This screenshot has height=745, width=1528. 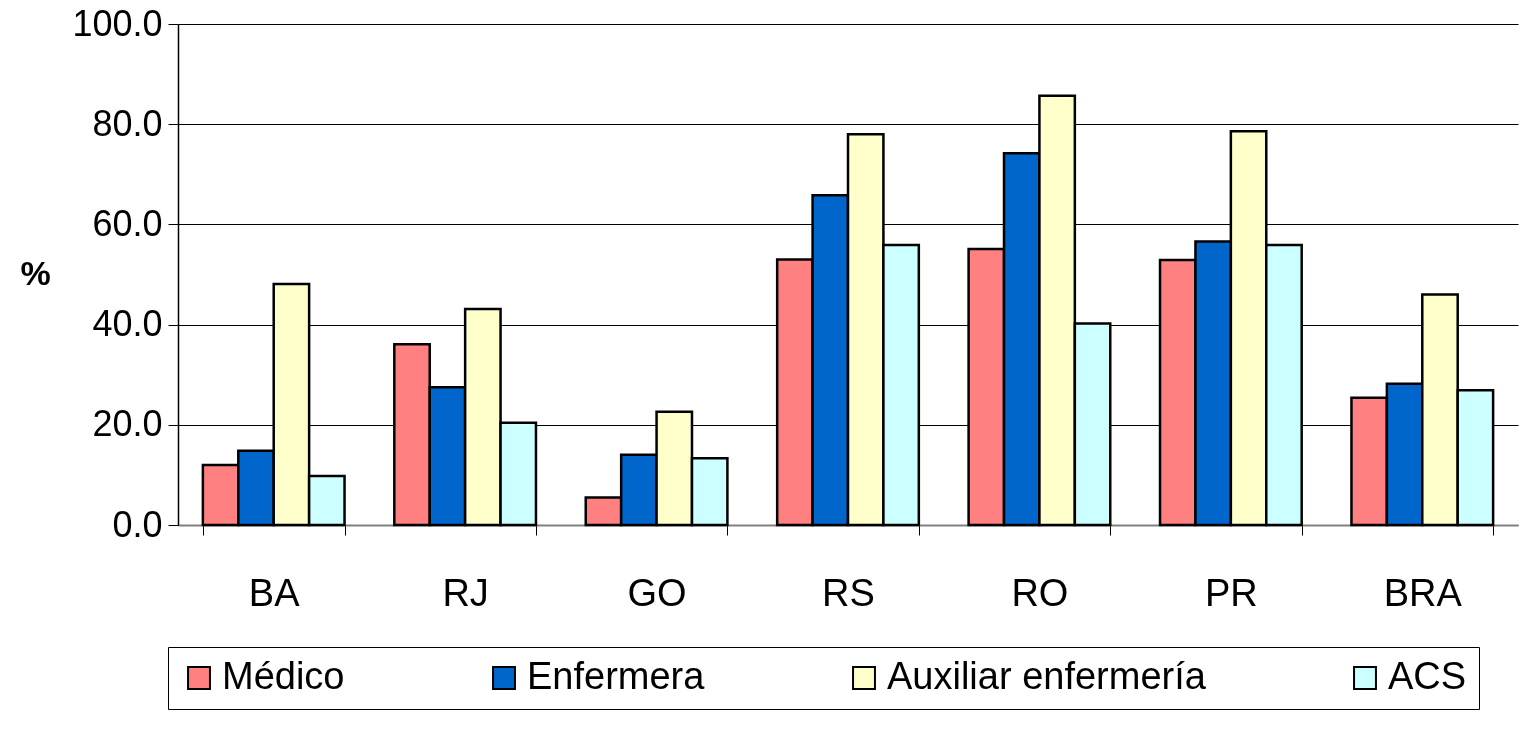 I want to click on y-tick-label: 40.0, so click(x=127, y=324).